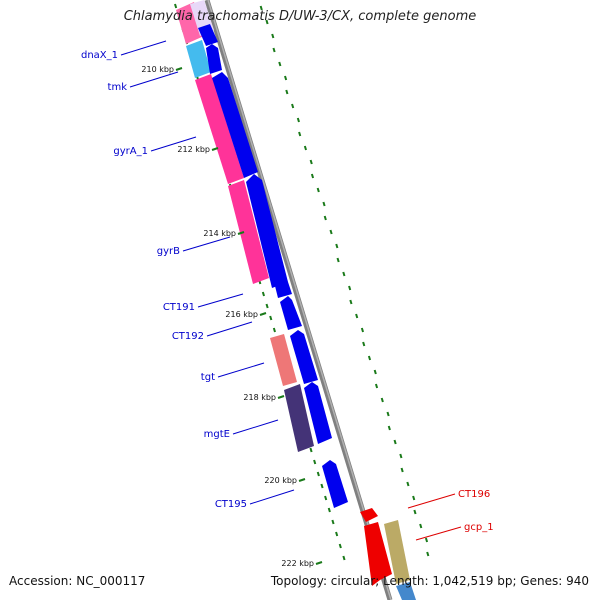 This screenshot has width=600, height=600. Describe the element at coordinates (208, 377) in the screenshot. I see `gene-label-tgt: tgt` at that location.